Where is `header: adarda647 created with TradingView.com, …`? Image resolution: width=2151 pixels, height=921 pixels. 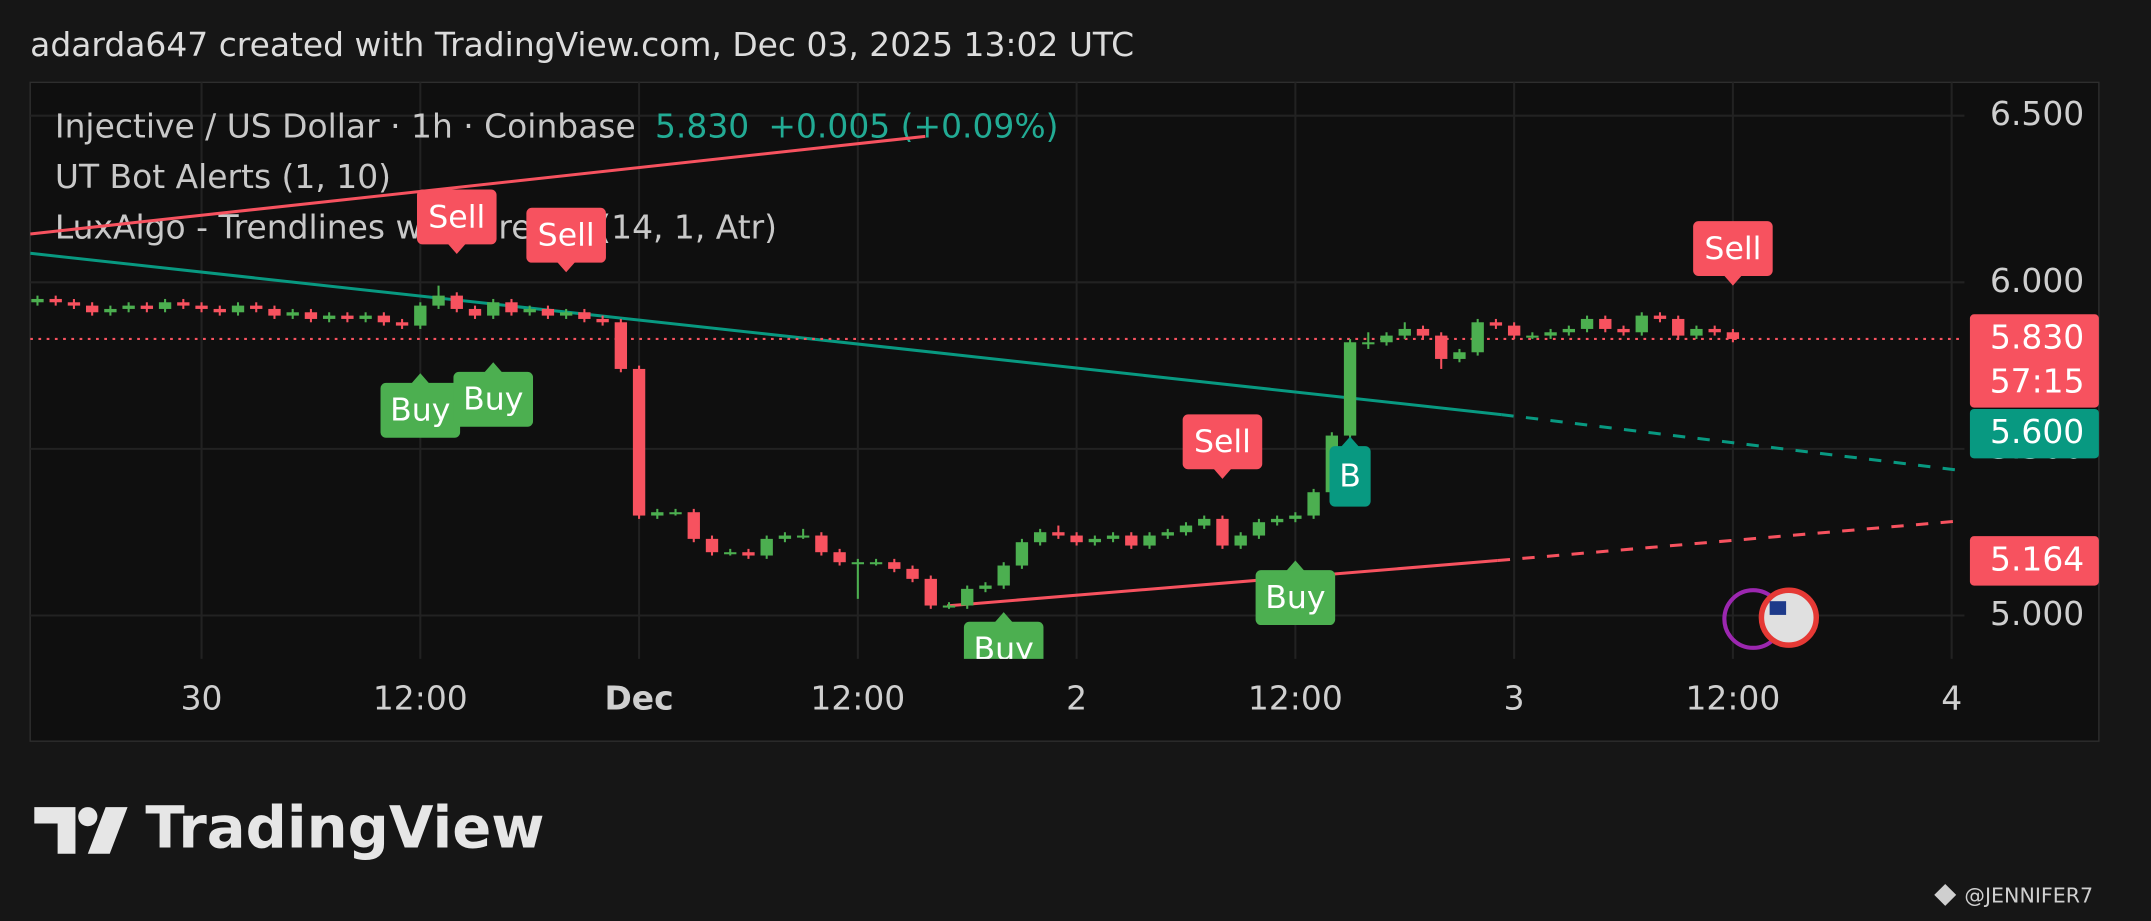 header: adarda647 created with TradingView.com, … is located at coordinates (582, 44).